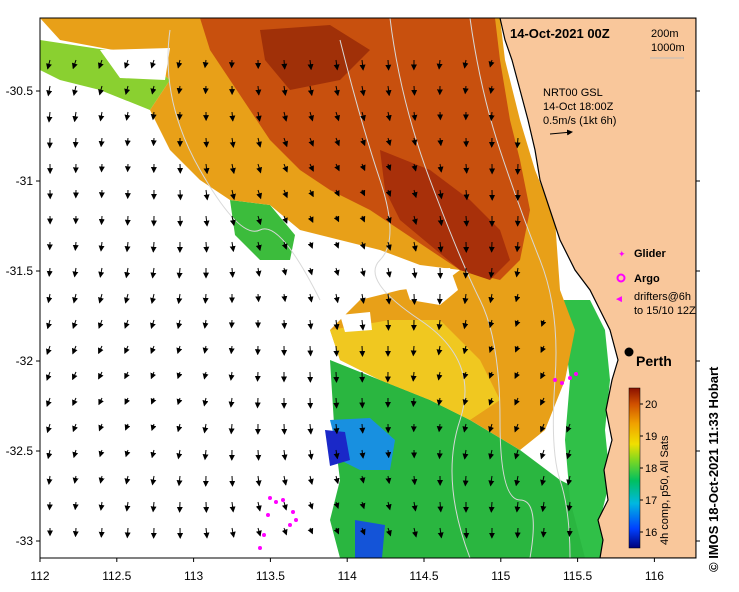 The height and width of the screenshot is (592, 739). What do you see at coordinates (347, 576) in the screenshot?
I see `x-tick-label: 114` at bounding box center [347, 576].